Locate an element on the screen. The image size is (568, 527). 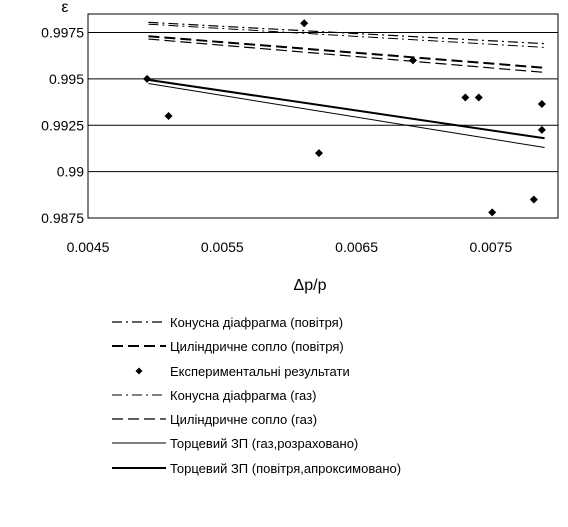
x-axis-label: Δp/p is located at coordinates (310, 285).